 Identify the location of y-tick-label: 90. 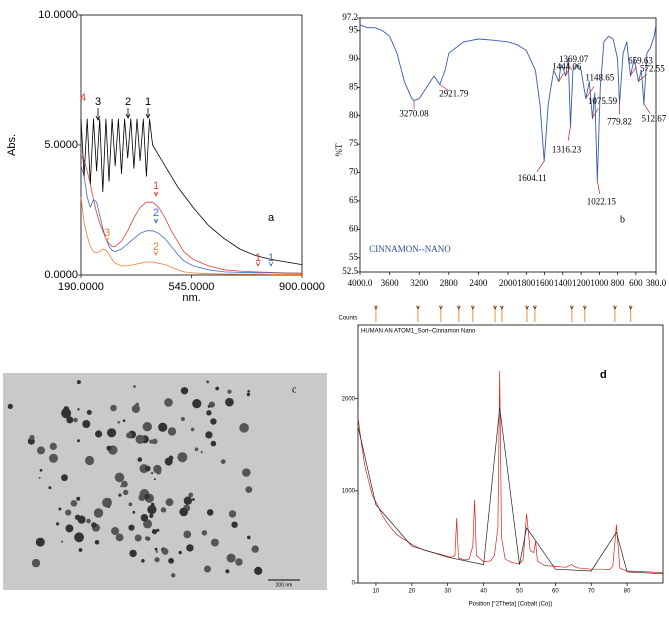
(354, 58).